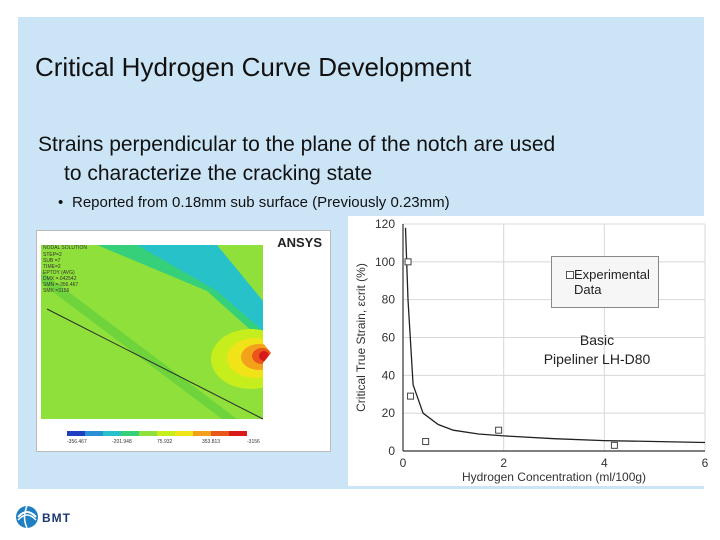 This screenshot has width=720, height=540. Describe the element at coordinates (60, 279) in the screenshot. I see `svg-text: DMX =.042542` at that location.